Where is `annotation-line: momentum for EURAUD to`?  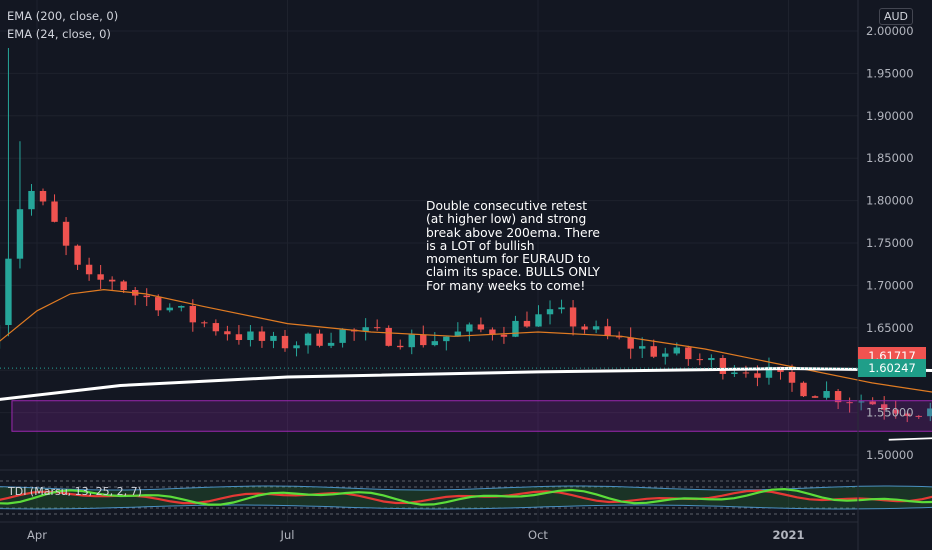
annotation-line: momentum for EURAUD to is located at coordinates (508, 259).